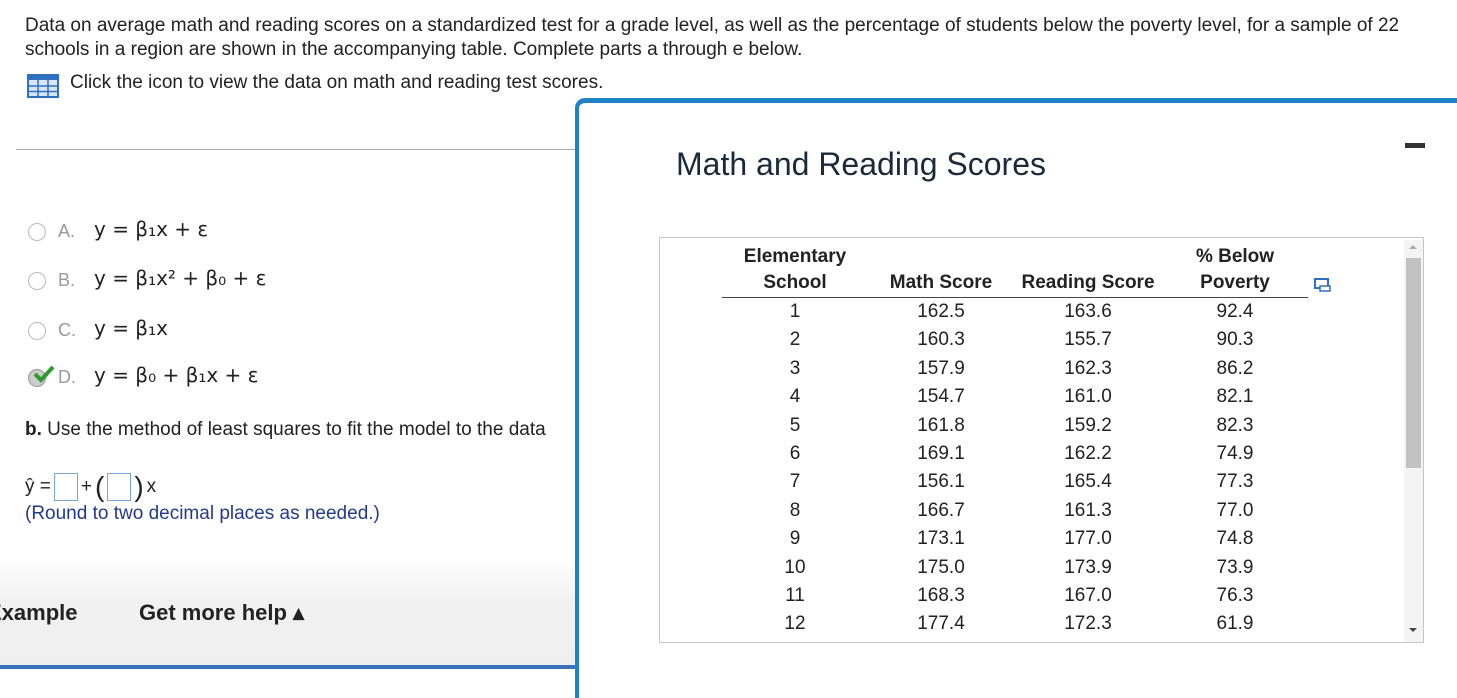 The image size is (1457, 698). Describe the element at coordinates (795, 510) in the screenshot. I see `table-cell: 8` at that location.